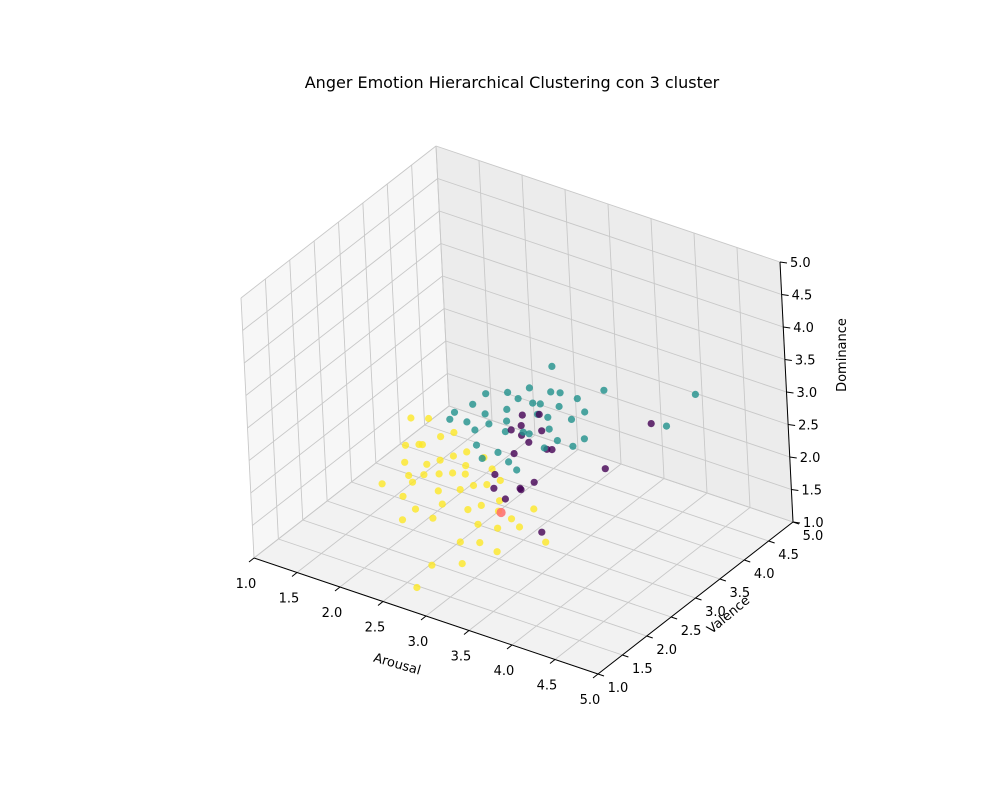 Image resolution: width=1000 pixels, height=800 pixels. Describe the element at coordinates (813, 536) in the screenshot. I see `y-tick-label: 5.0` at that location.